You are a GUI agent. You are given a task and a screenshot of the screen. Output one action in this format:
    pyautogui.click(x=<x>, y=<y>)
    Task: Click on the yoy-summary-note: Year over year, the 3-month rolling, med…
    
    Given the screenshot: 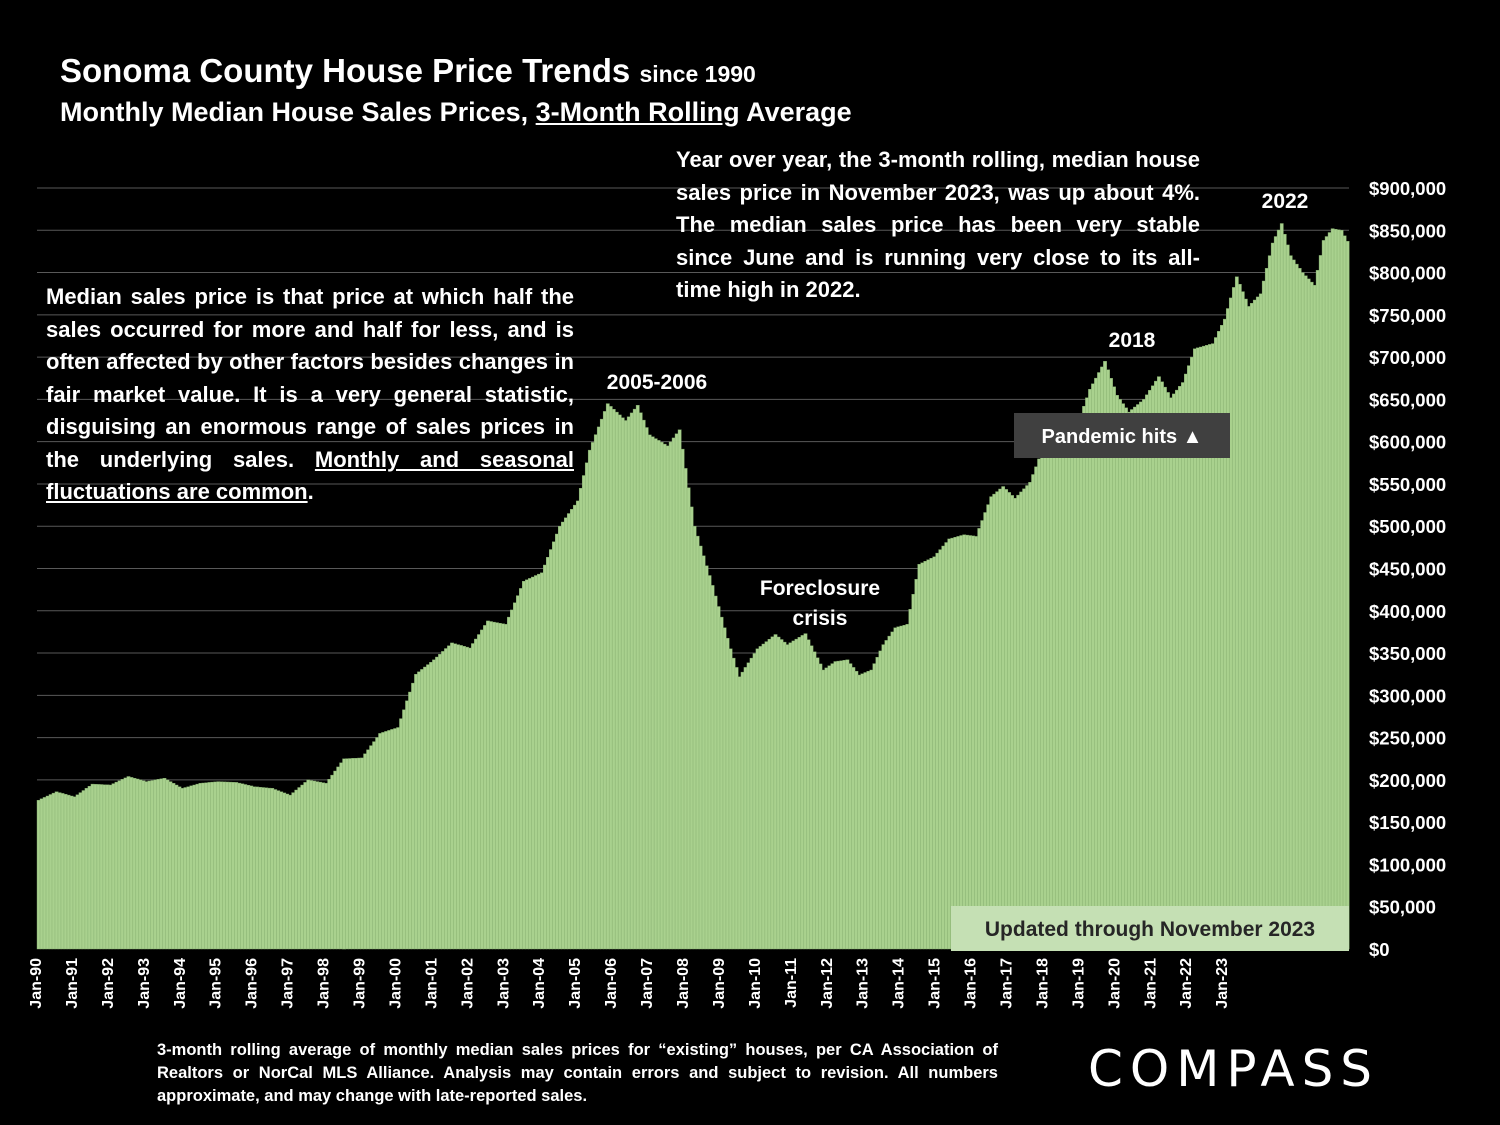 What is the action you would take?
    pyautogui.click(x=938, y=224)
    